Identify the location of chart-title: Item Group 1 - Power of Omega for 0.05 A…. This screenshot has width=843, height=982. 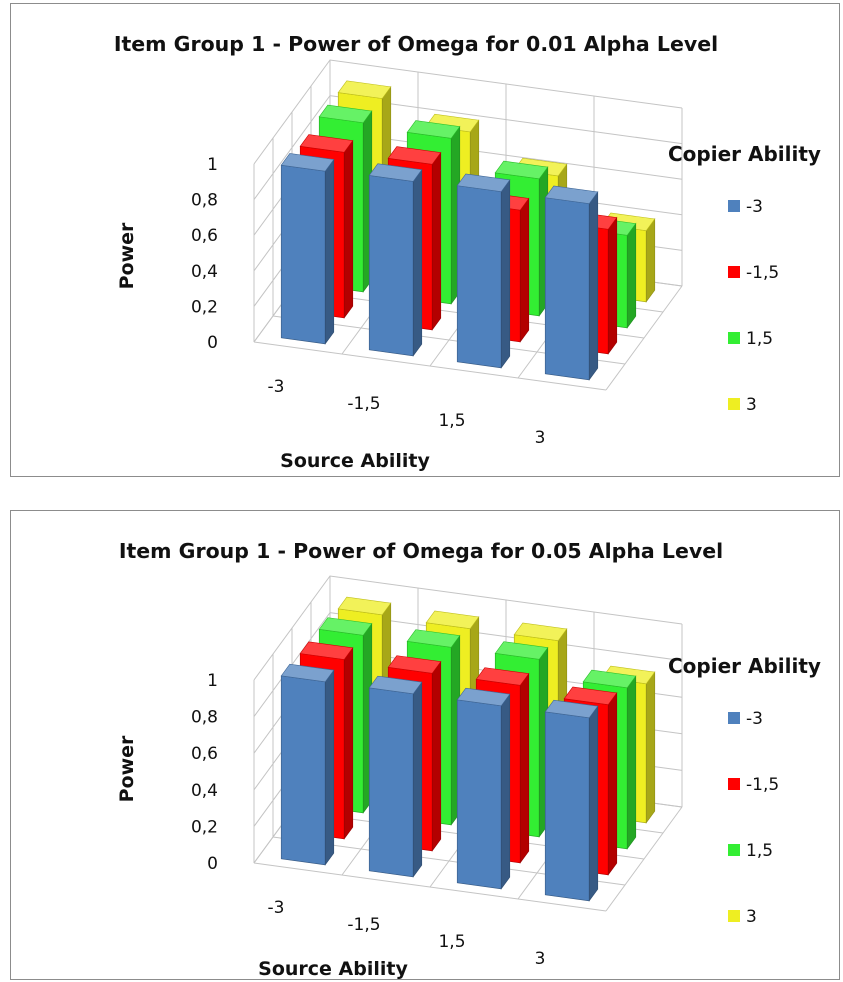
(421, 551).